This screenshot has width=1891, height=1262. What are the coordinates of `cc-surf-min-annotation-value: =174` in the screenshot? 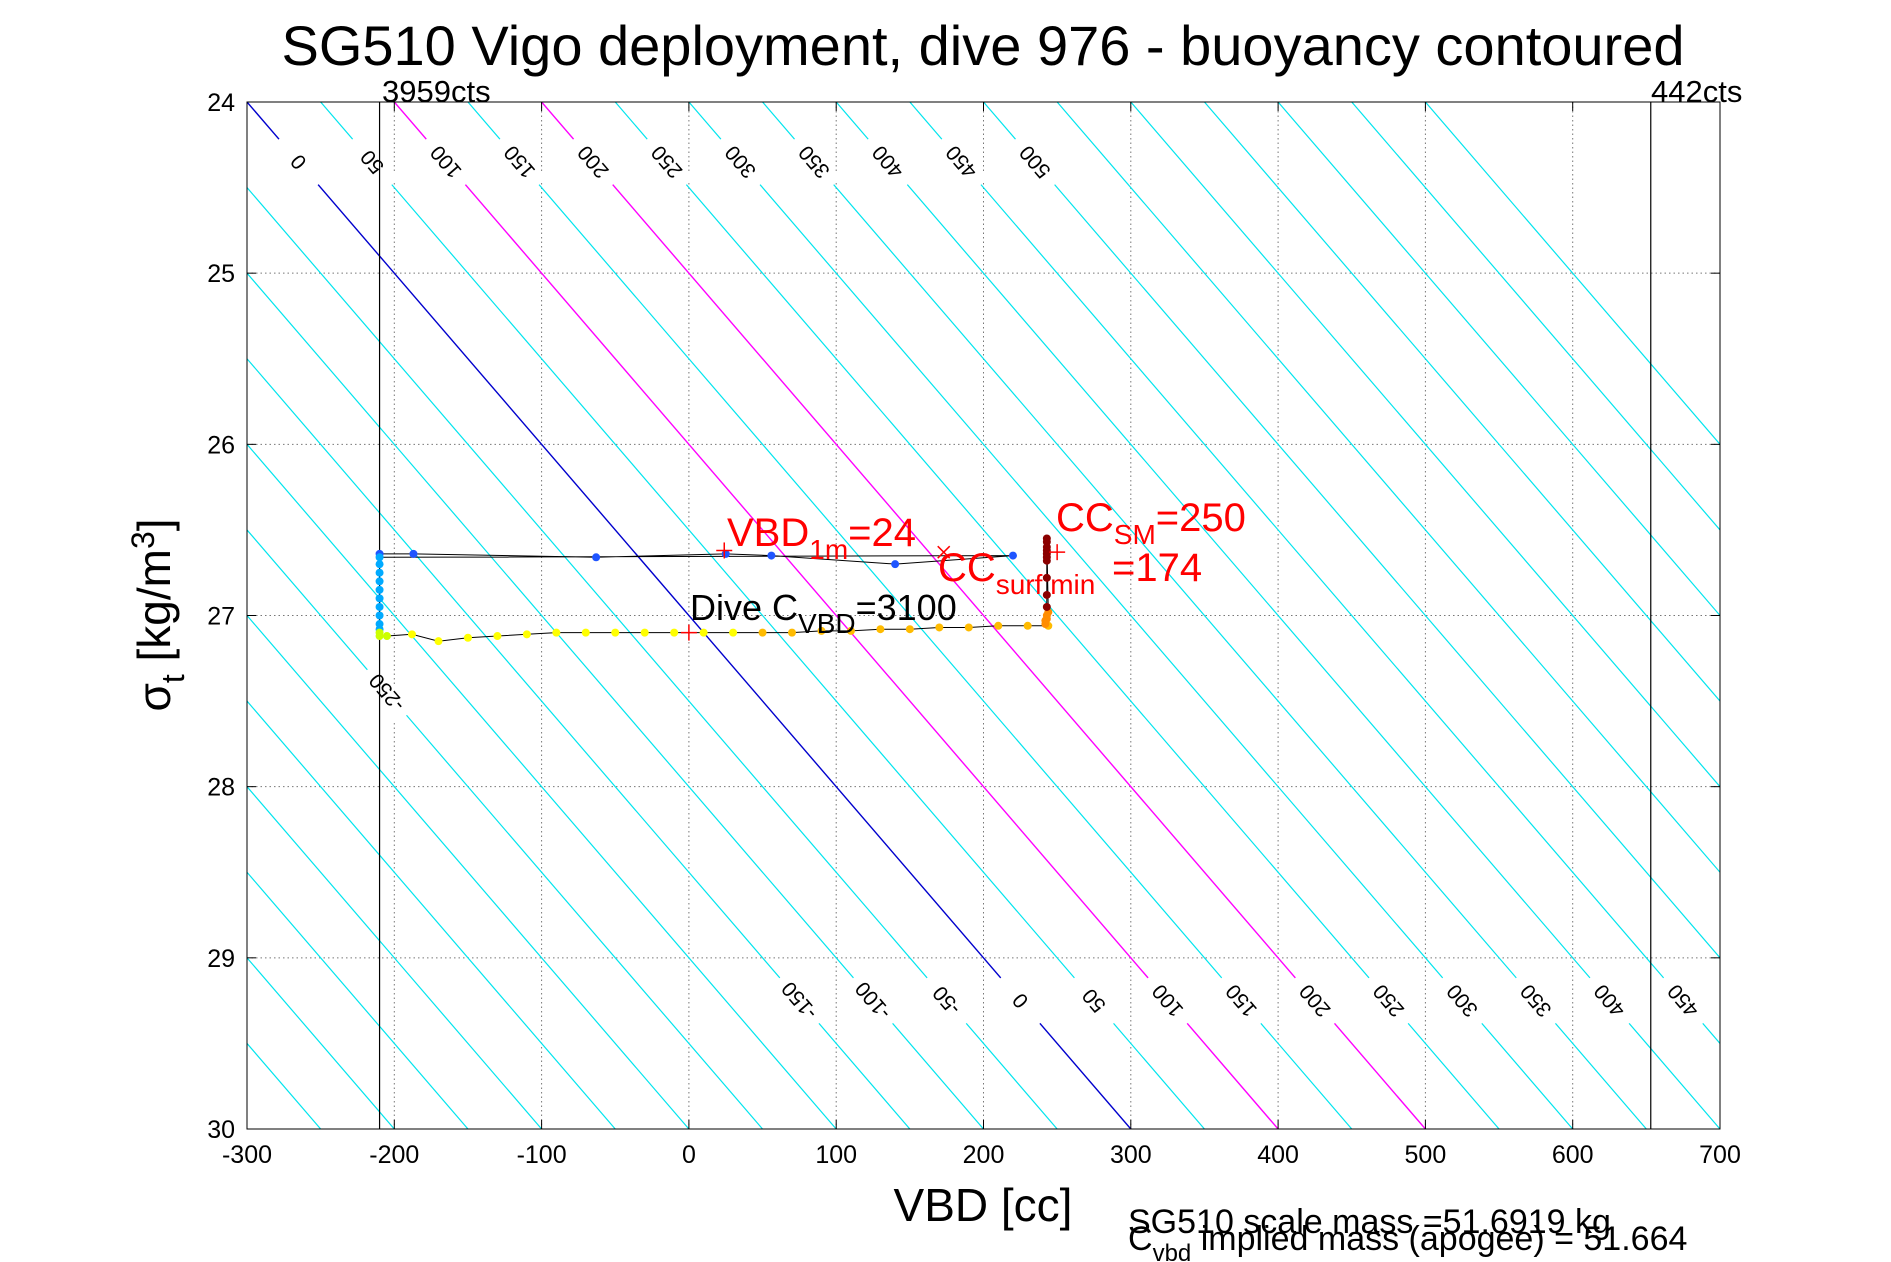 It's located at (1157, 568).